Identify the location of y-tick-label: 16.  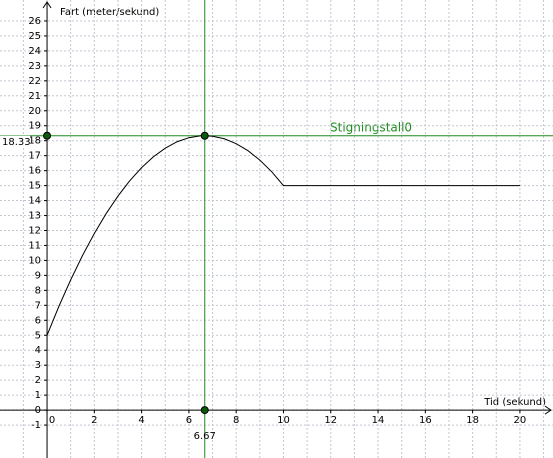
(34, 171).